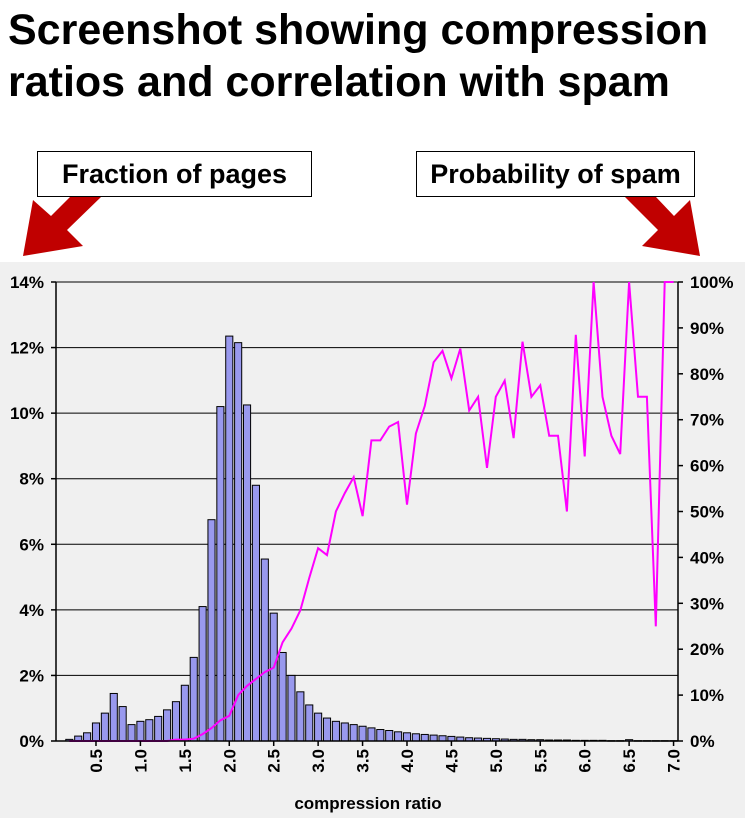 The width and height of the screenshot is (745, 818). I want to click on callout-probability-of-spam: Probability of spam, so click(555, 174).